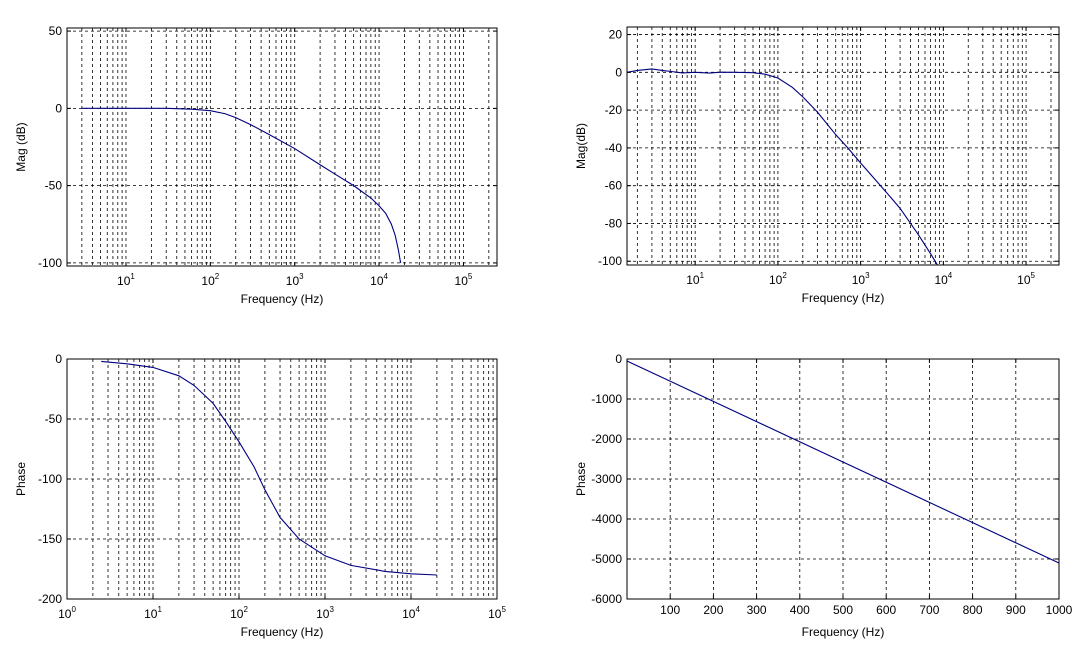  What do you see at coordinates (1016, 610) in the screenshot?
I see `x-tick-label: 900` at bounding box center [1016, 610].